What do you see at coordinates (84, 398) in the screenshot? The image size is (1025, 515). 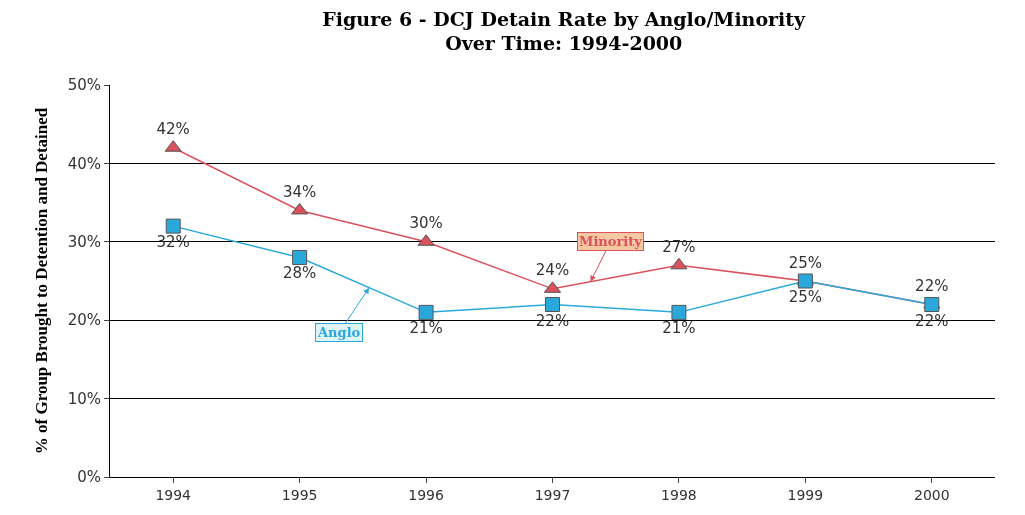 I see `y-tick-label: 10%` at bounding box center [84, 398].